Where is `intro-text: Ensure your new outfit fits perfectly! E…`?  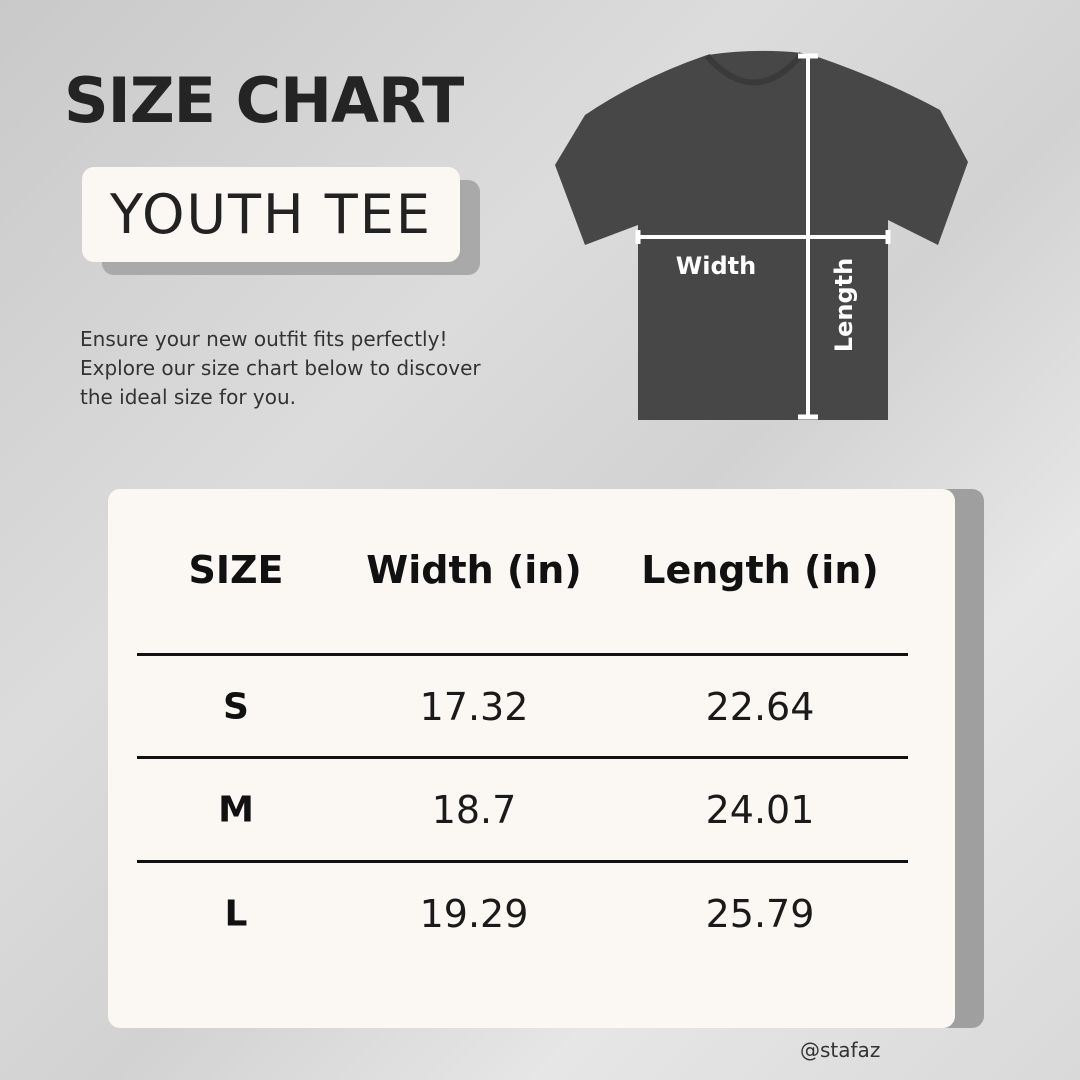
intro-text: Ensure your new outfit fits perfectly! E… is located at coordinates (280, 368).